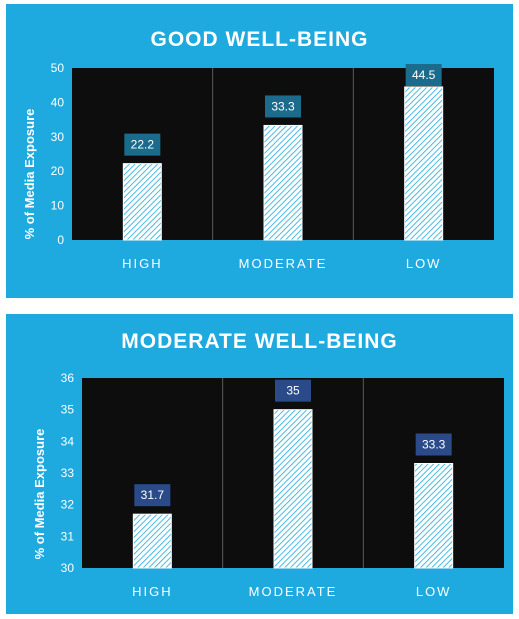 The image size is (519, 619). I want to click on chart-title: MODERATE WELL-BEING, so click(259, 341).